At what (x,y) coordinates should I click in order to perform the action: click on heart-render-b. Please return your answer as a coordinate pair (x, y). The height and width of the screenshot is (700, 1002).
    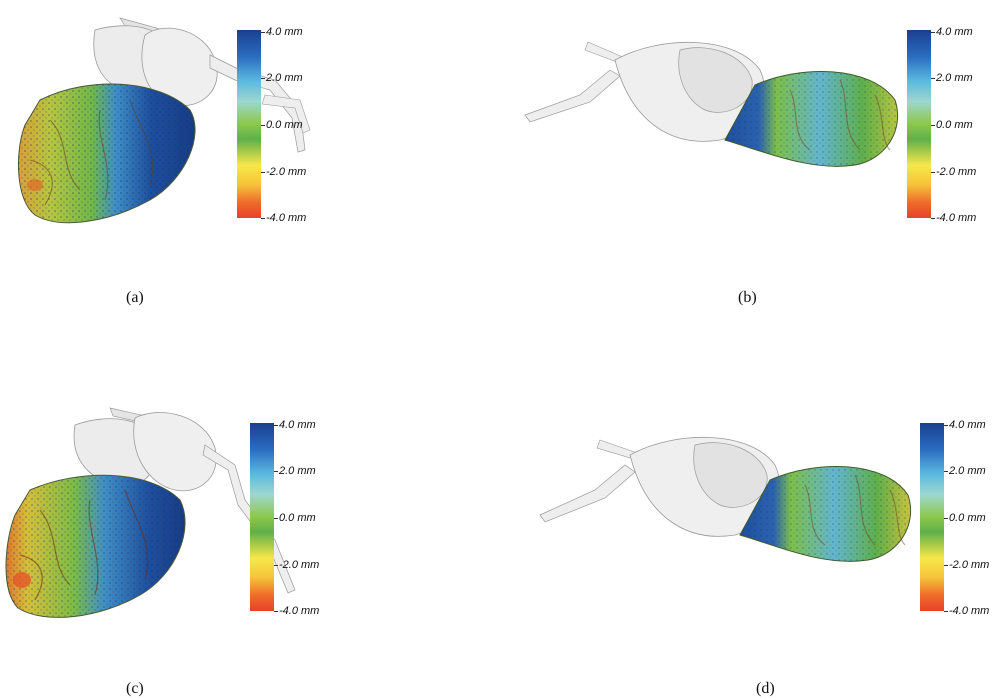
    Looking at the image, I should click on (711, 104).